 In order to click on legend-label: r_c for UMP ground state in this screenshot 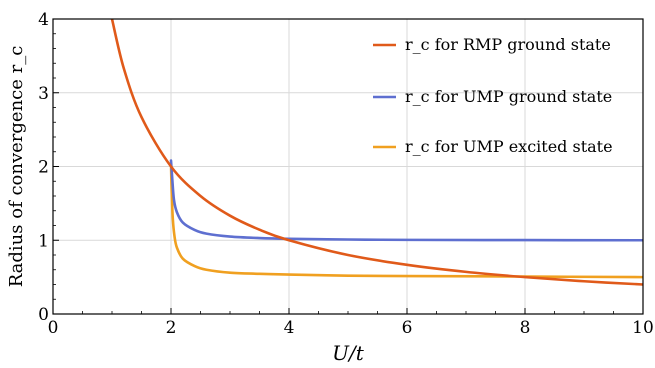, I will do `click(508, 96)`.